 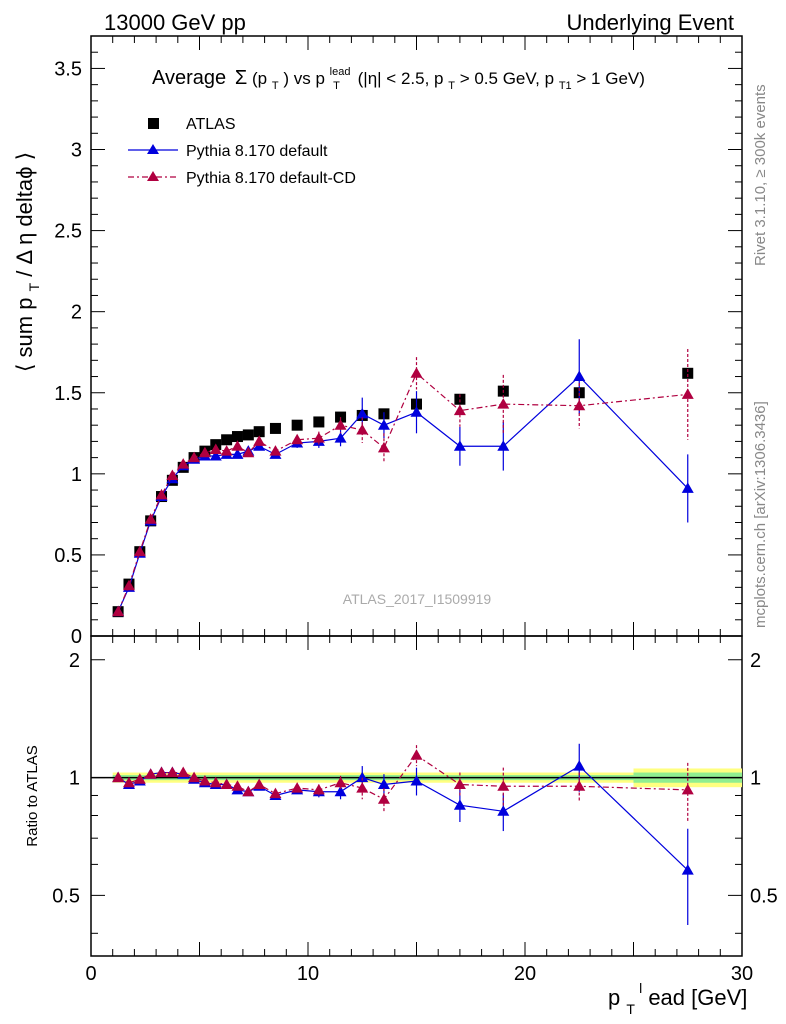 What do you see at coordinates (271, 178) in the screenshot?
I see `legend-label-cd: Pythia 8.170 default-CD` at bounding box center [271, 178].